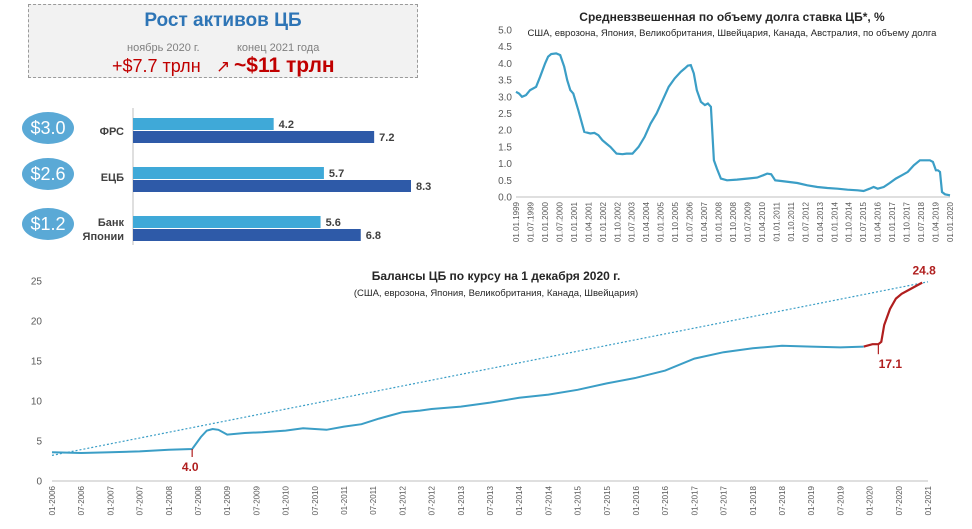 This screenshot has height=529, width=972. I want to click on balance-x-tick: 01-2014, so click(519, 500).